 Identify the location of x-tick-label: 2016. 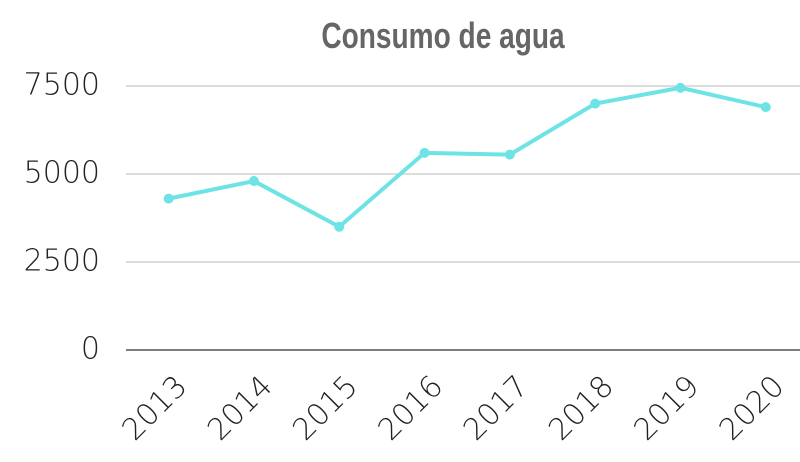
(410, 408).